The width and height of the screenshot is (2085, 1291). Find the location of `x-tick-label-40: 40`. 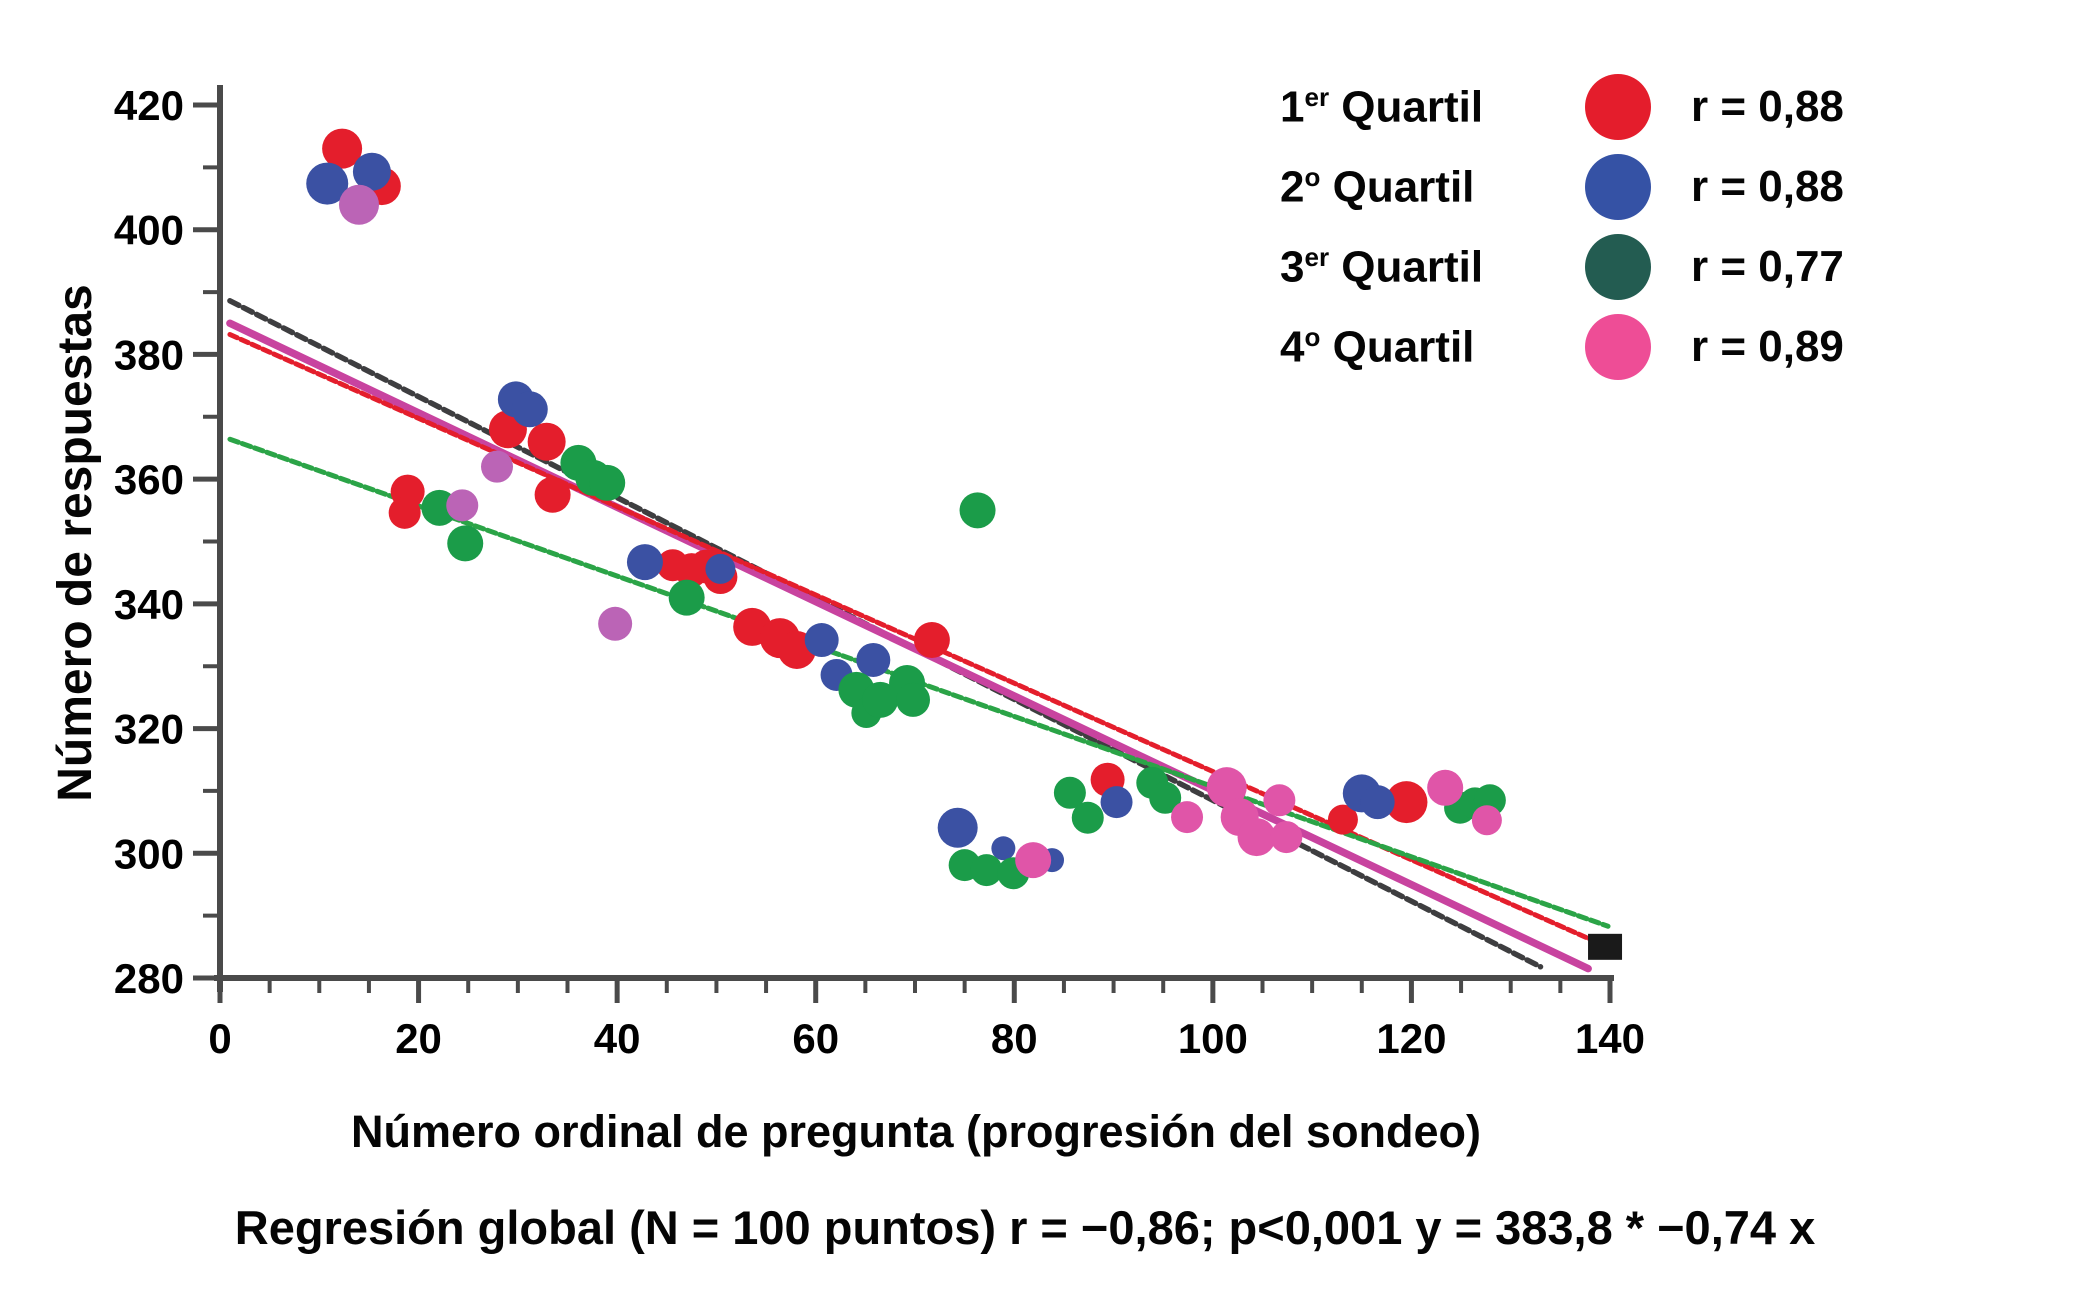

x-tick-label-40: 40 is located at coordinates (617, 1038).